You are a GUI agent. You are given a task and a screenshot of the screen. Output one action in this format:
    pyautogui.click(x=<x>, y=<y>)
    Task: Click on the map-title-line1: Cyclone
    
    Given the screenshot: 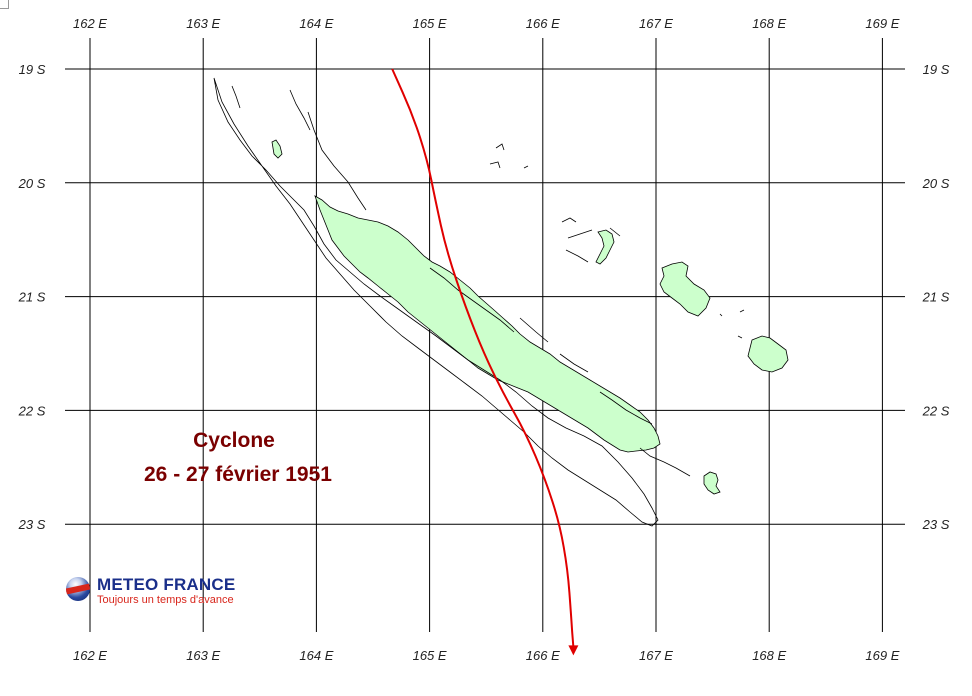 What is the action you would take?
    pyautogui.click(x=234, y=440)
    